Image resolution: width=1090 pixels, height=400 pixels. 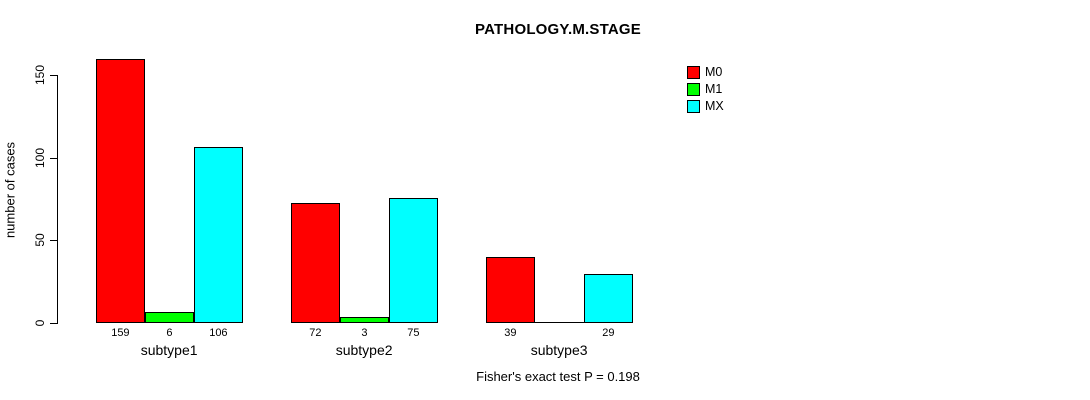 What do you see at coordinates (40, 240) in the screenshot?
I see `y-tick-label: 50` at bounding box center [40, 240].